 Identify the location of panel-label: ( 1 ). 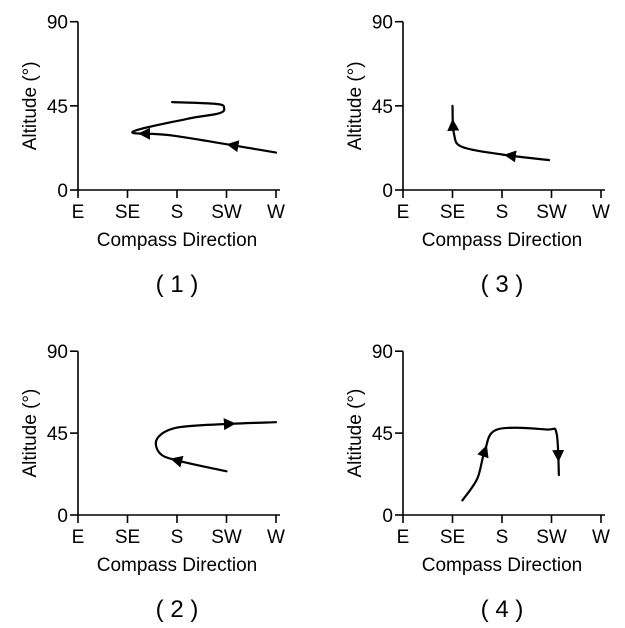
(177, 284).